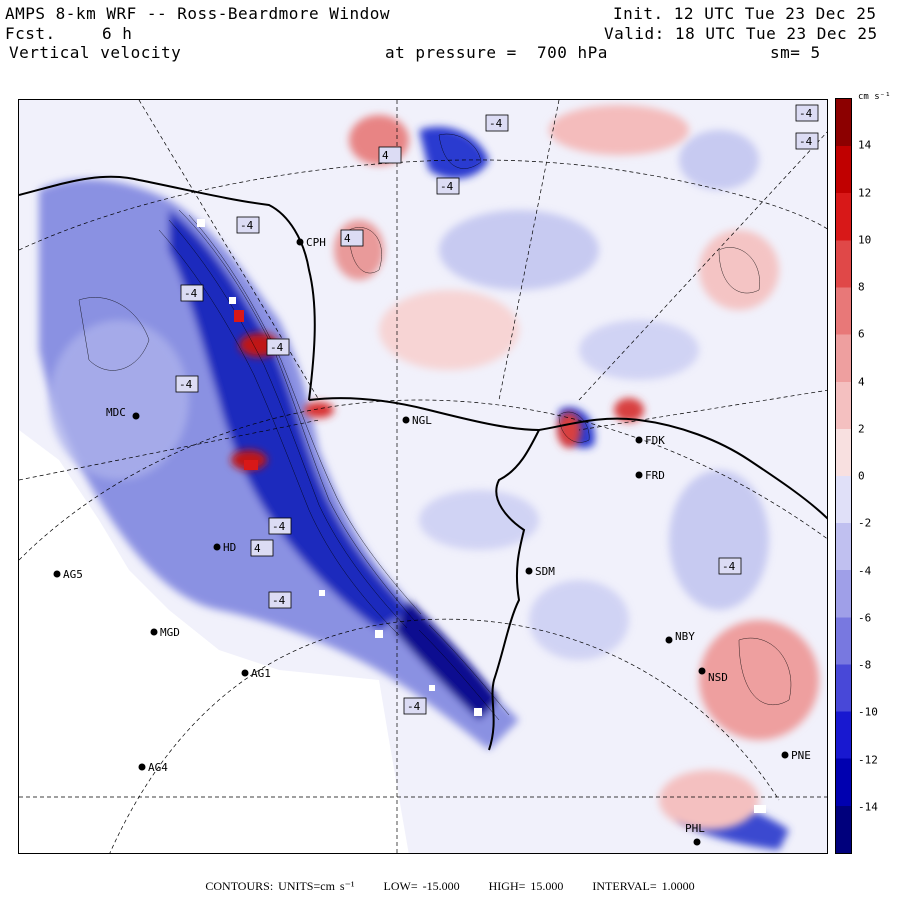  I want to click on station-nsd: NSD, so click(713, 675).